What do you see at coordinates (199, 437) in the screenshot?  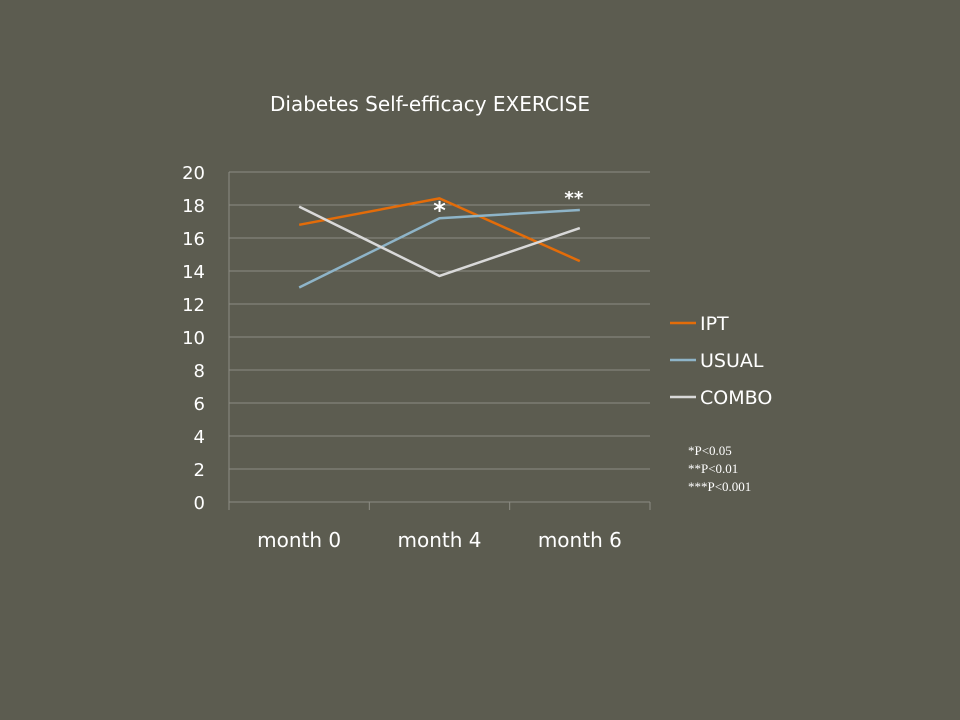 I see `y-tick-label: 4` at bounding box center [199, 437].